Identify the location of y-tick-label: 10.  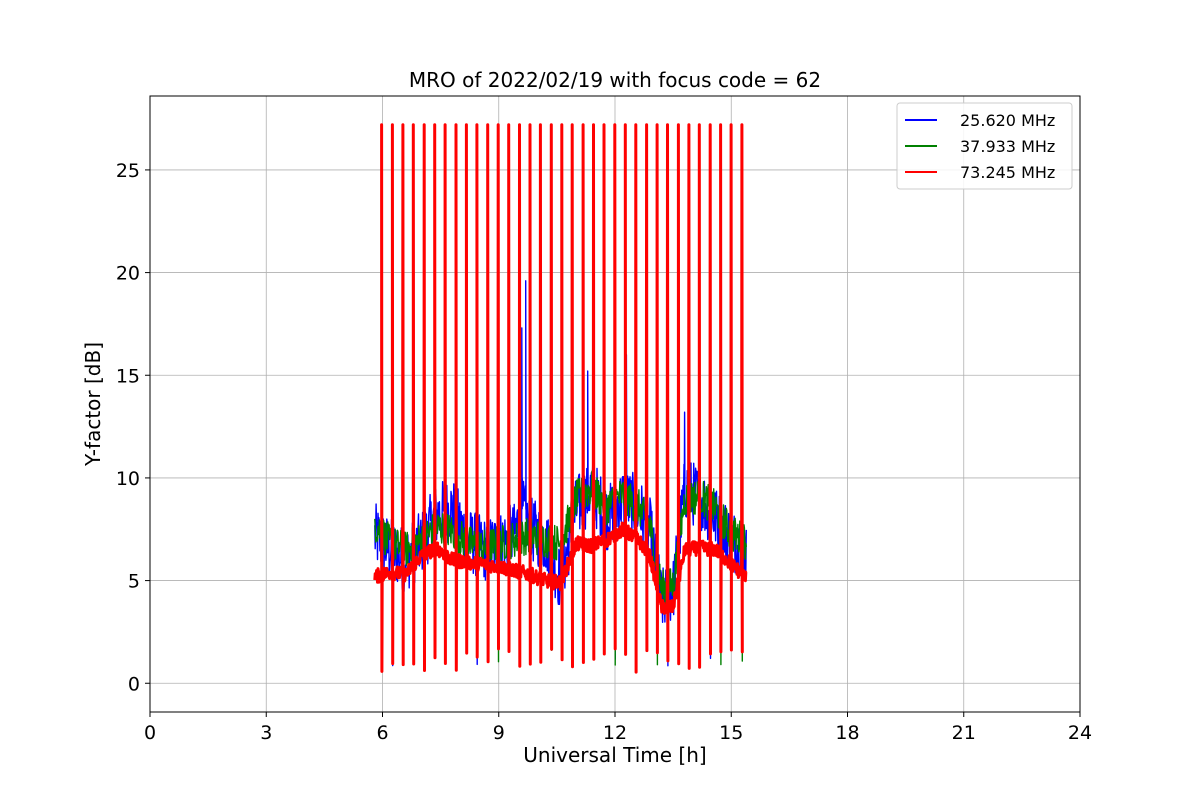
(128, 479).